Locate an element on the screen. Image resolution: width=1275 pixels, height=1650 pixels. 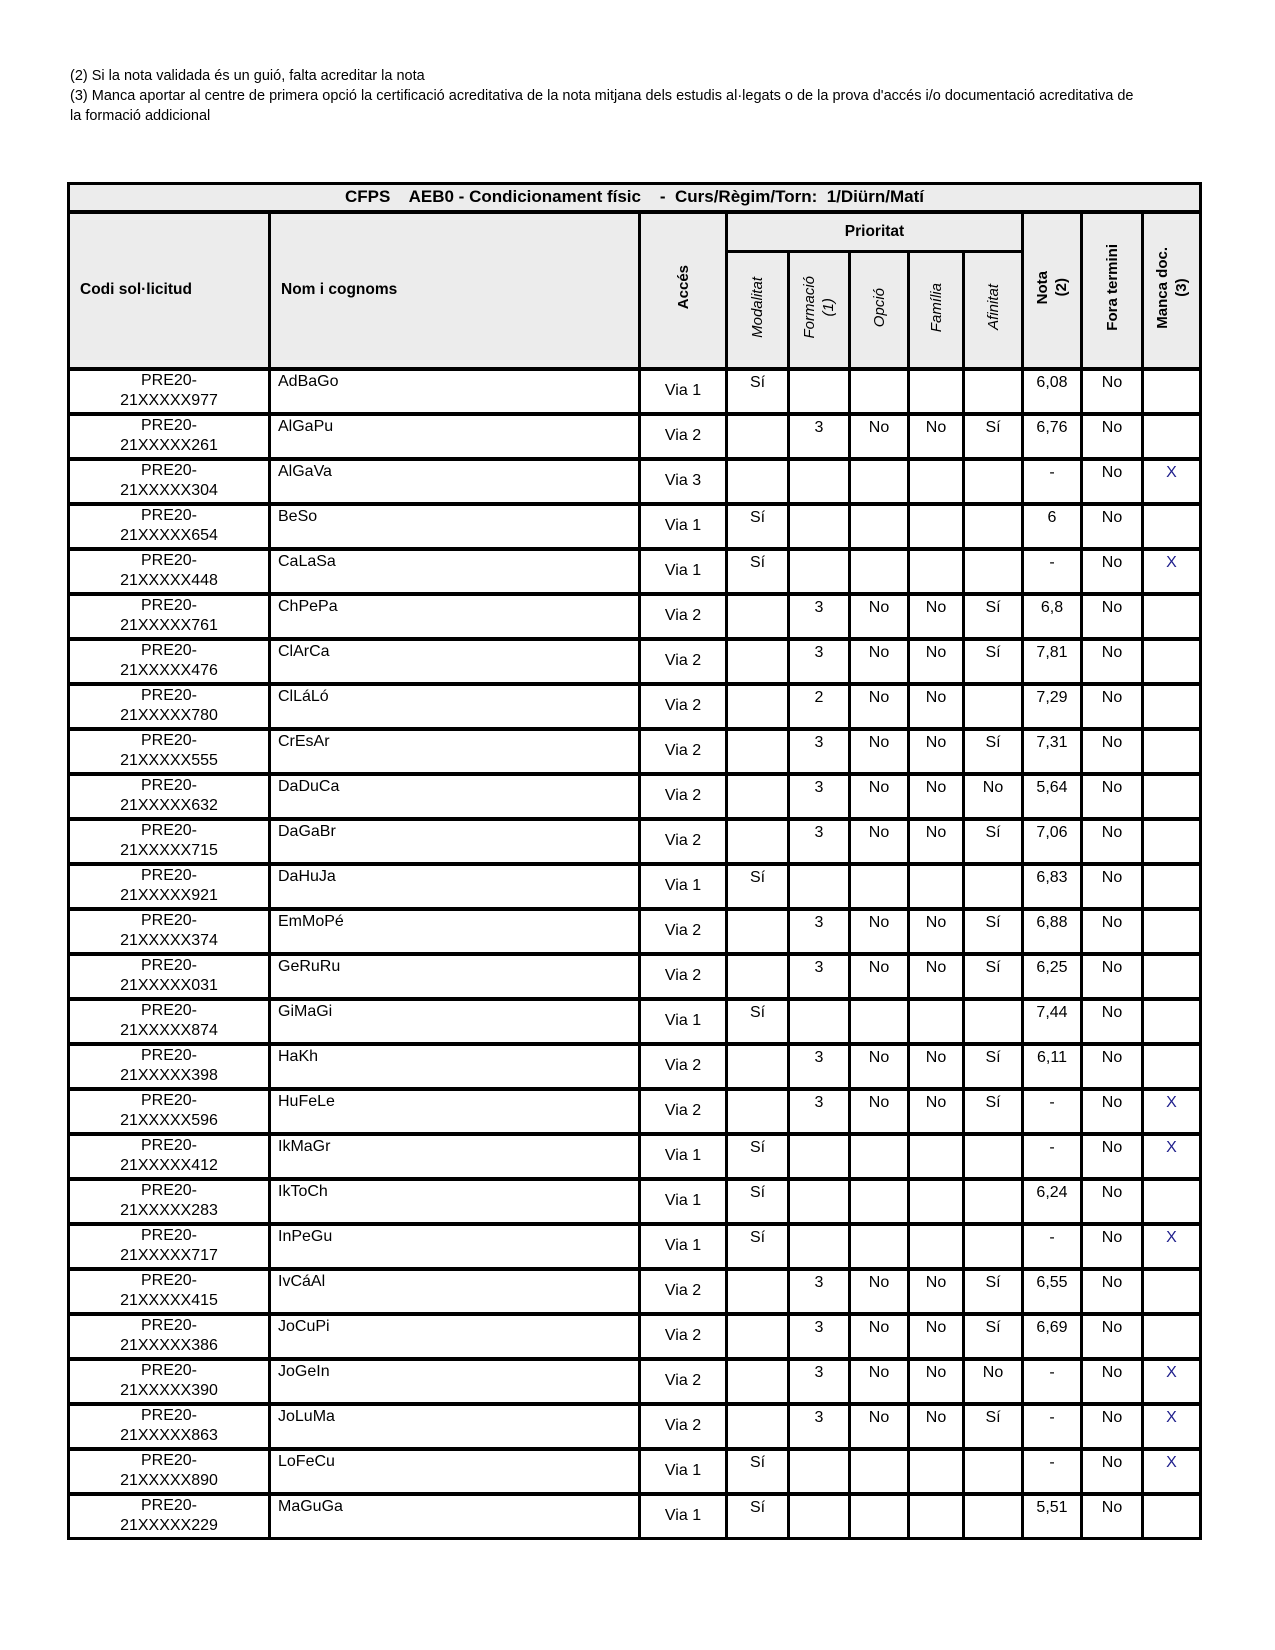
cell-formacio: 3 is located at coordinates (819, 660).